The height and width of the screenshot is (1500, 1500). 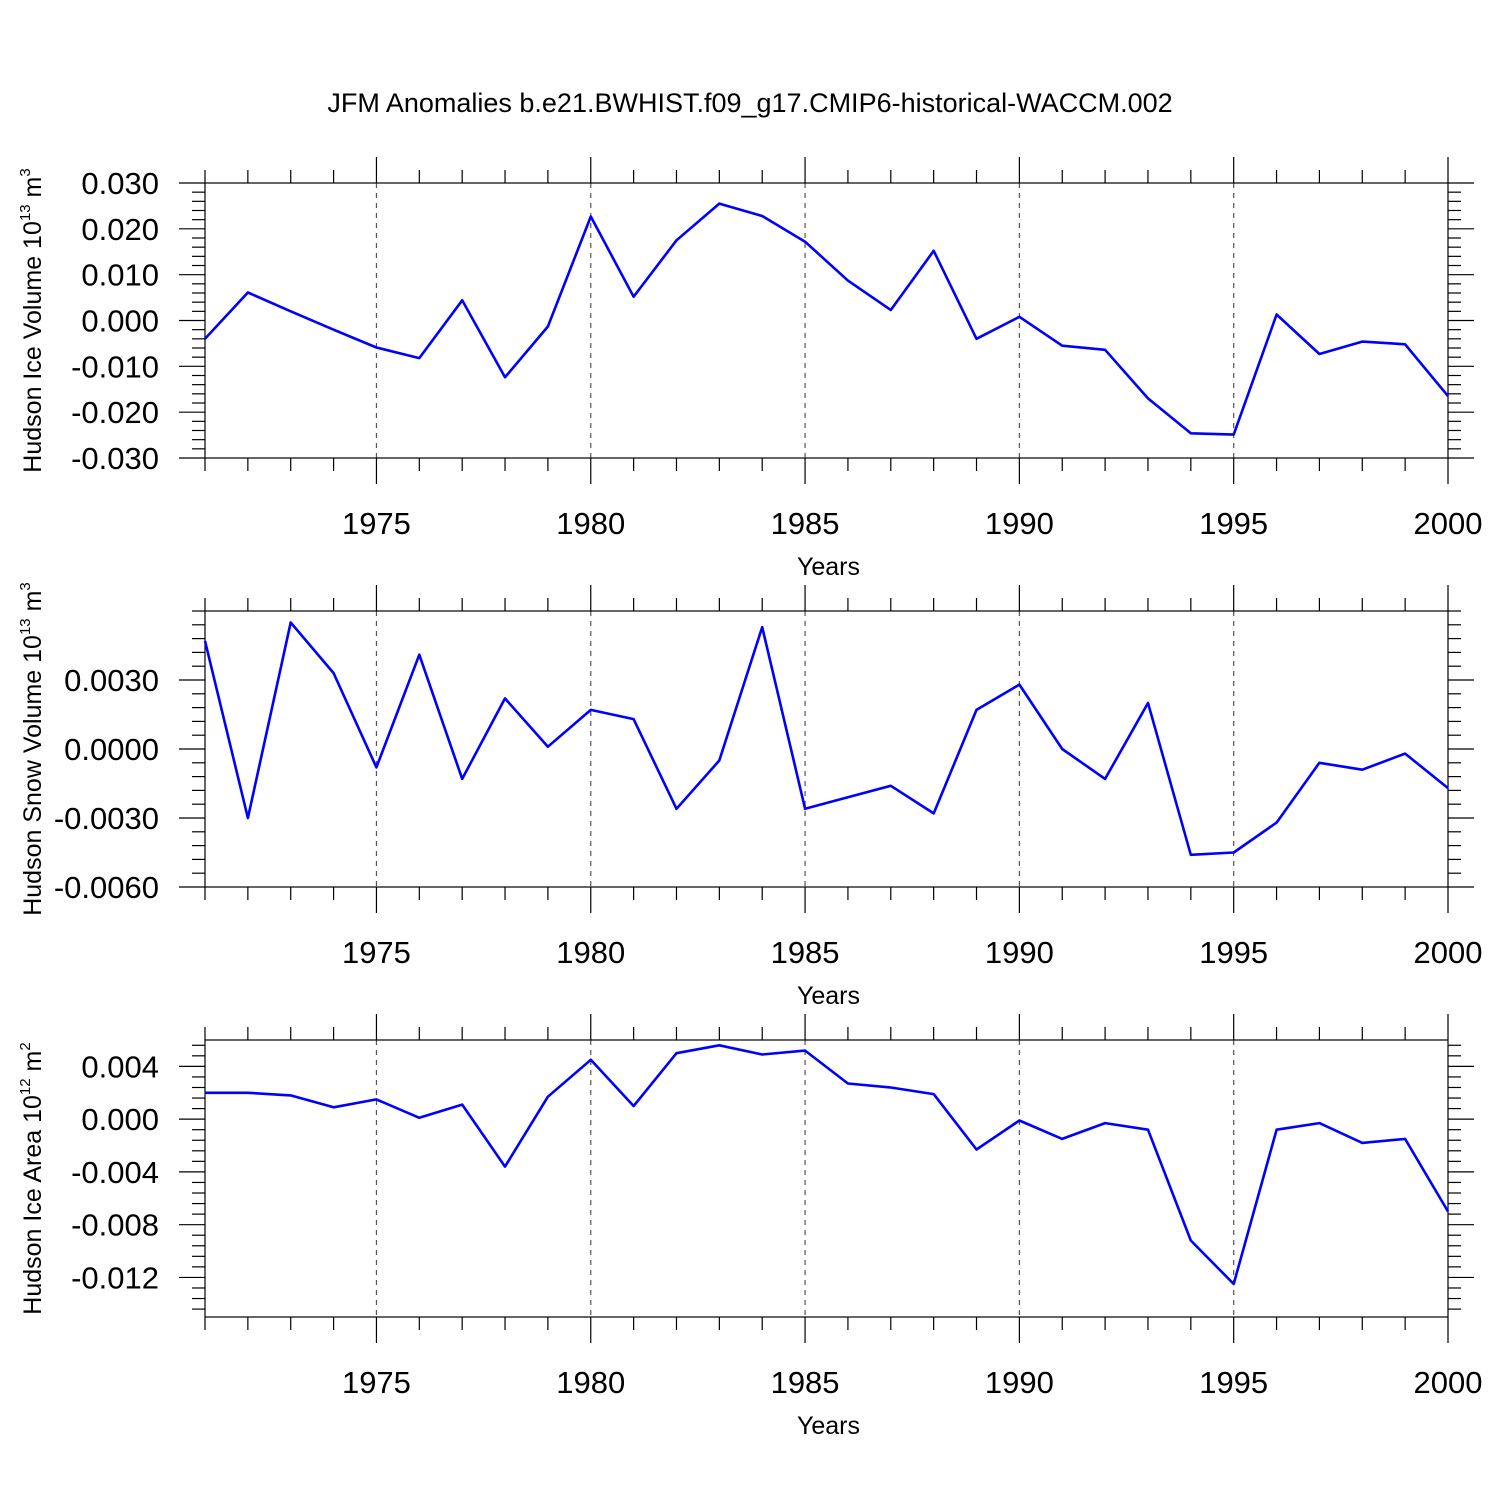 What do you see at coordinates (1019, 1382) in the screenshot?
I see `ice-area-xtick-label-1990: 1990` at bounding box center [1019, 1382].